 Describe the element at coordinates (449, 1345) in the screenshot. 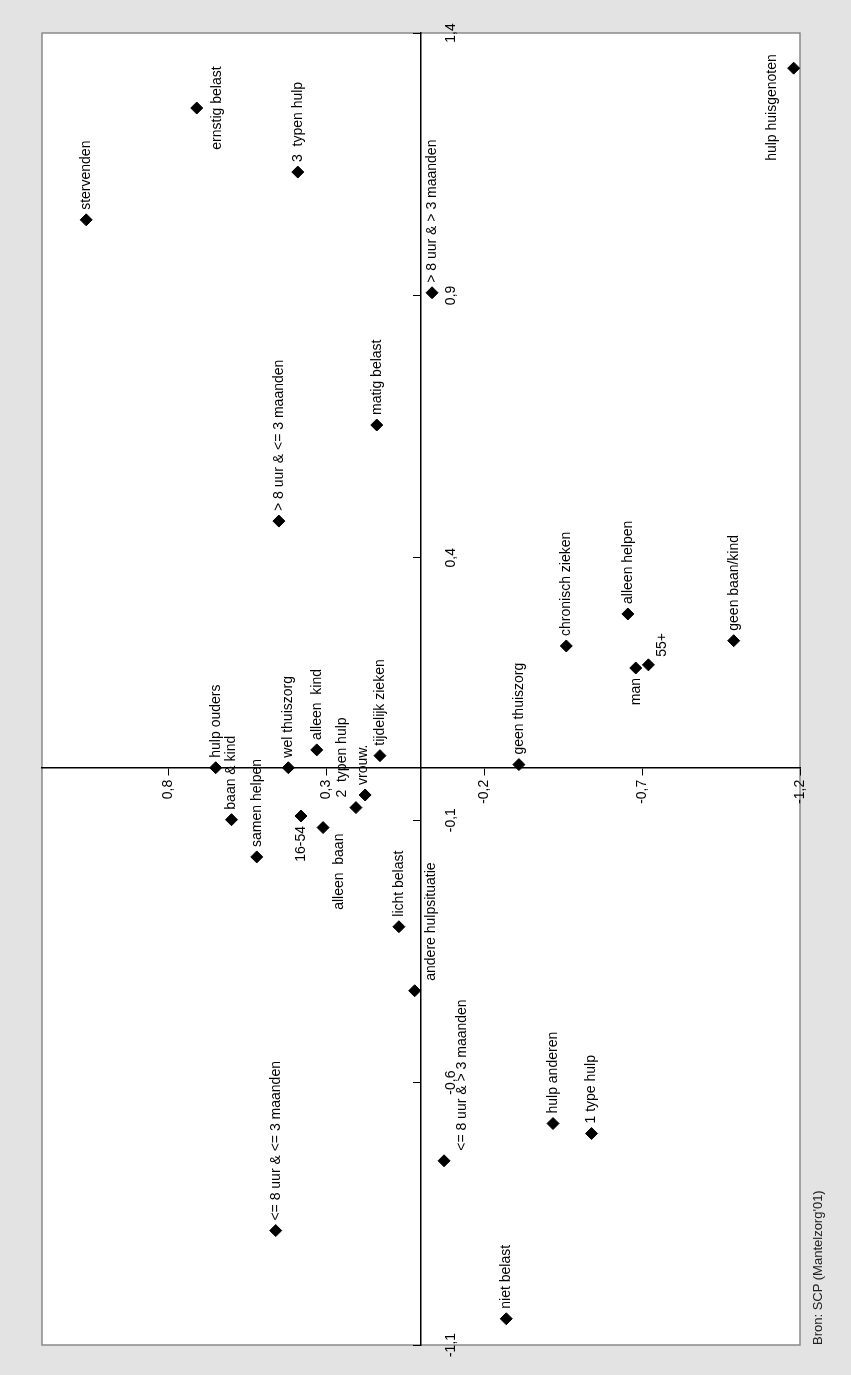

I see `y-tick-label: -1,1` at that location.